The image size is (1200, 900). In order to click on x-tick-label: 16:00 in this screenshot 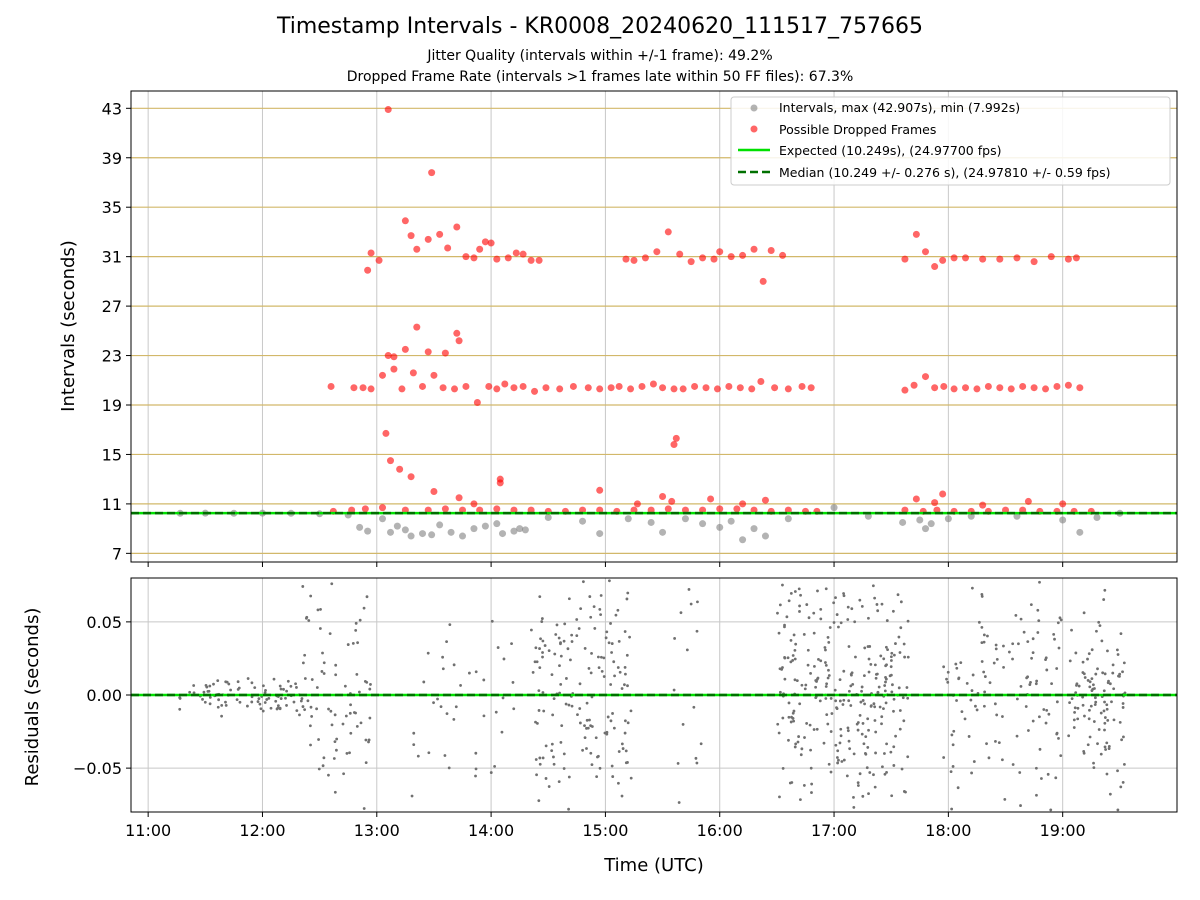, I will do `click(720, 830)`.